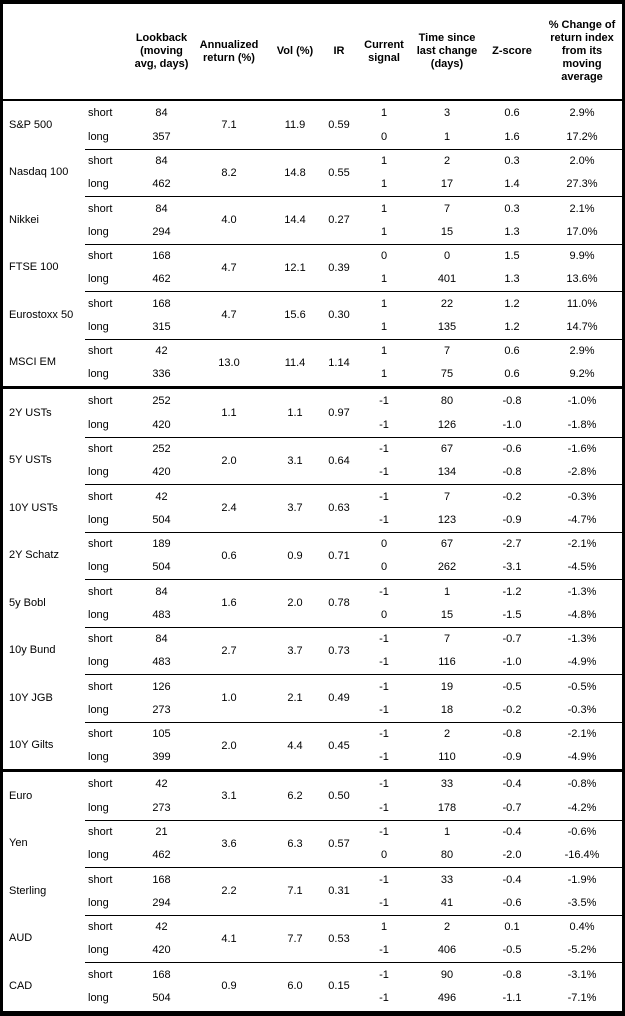 The image size is (625, 1016). What do you see at coordinates (447, 807) in the screenshot?
I see `time-since-long-value: 178` at bounding box center [447, 807].